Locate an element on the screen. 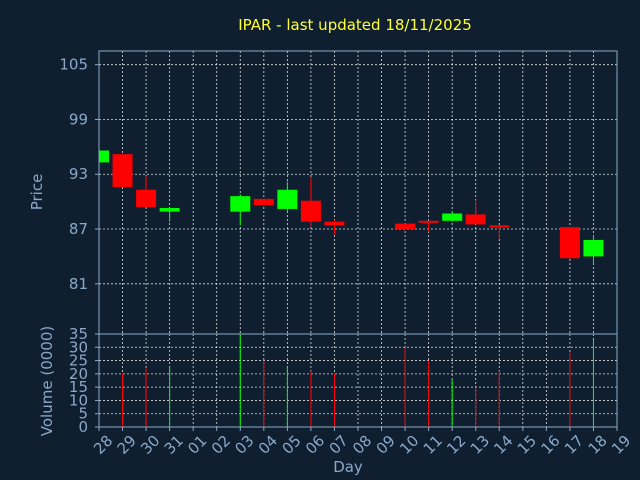 The image size is (640, 480). volume-tick-label: 25 is located at coordinates (78, 361).